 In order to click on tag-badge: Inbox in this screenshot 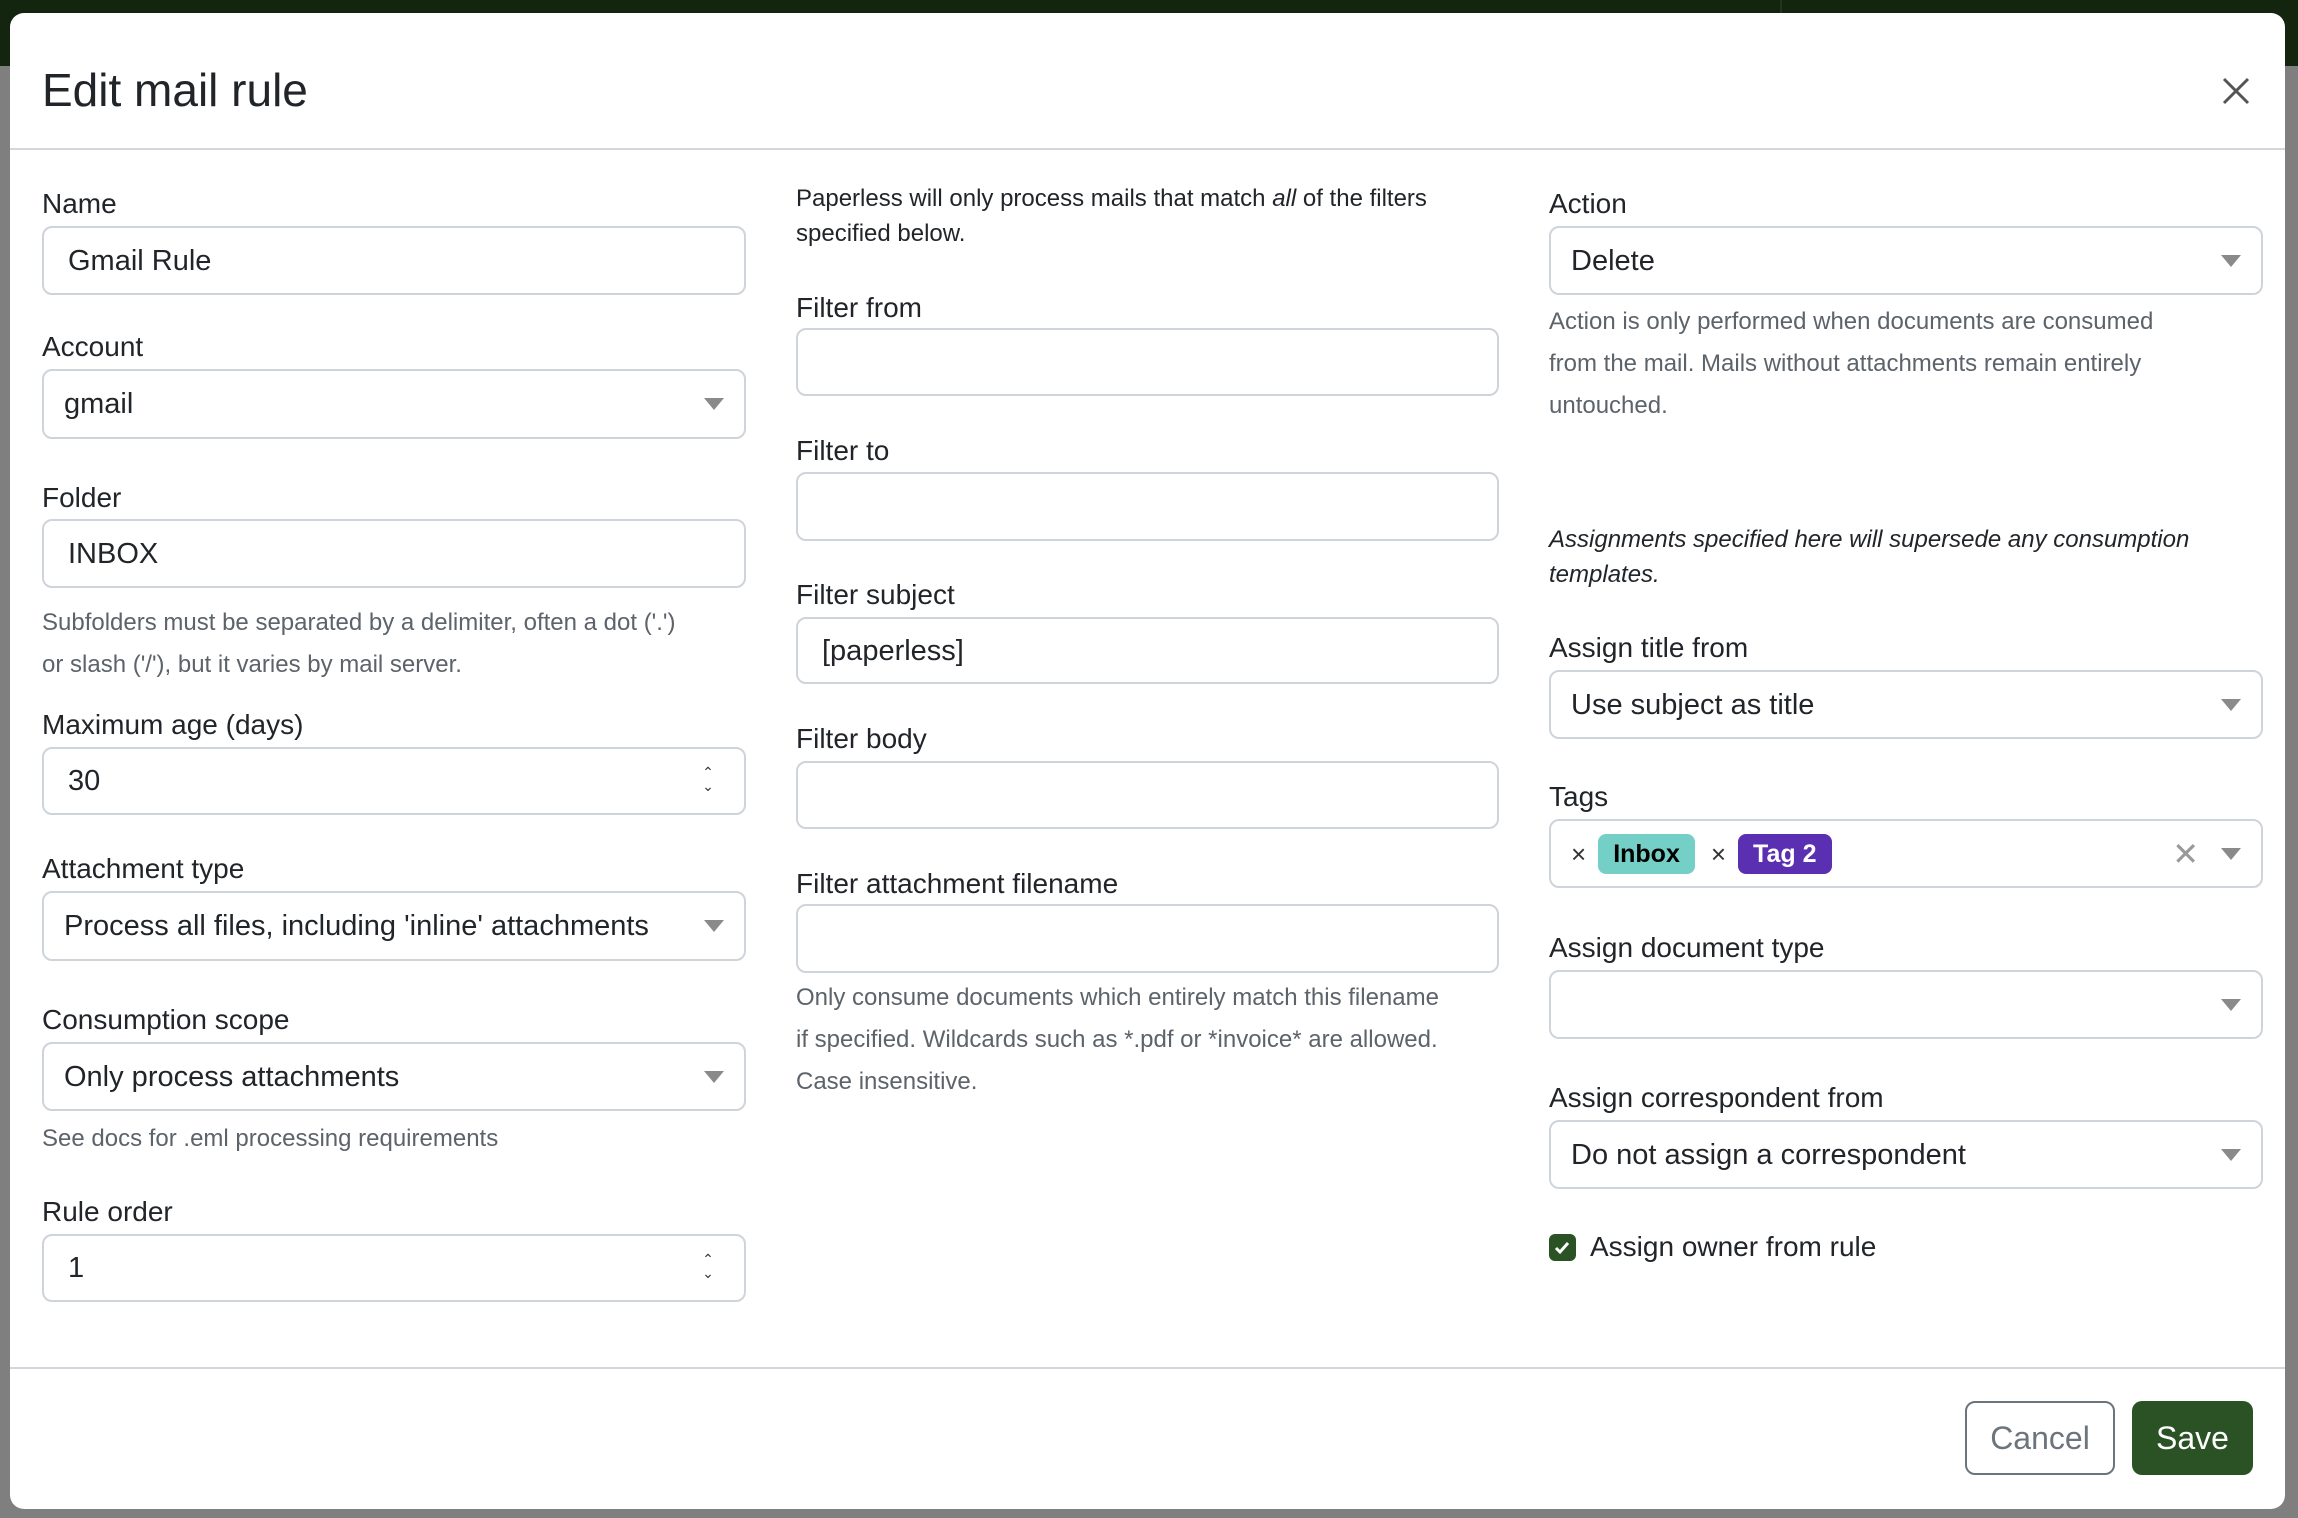, I will do `click(1646, 853)`.